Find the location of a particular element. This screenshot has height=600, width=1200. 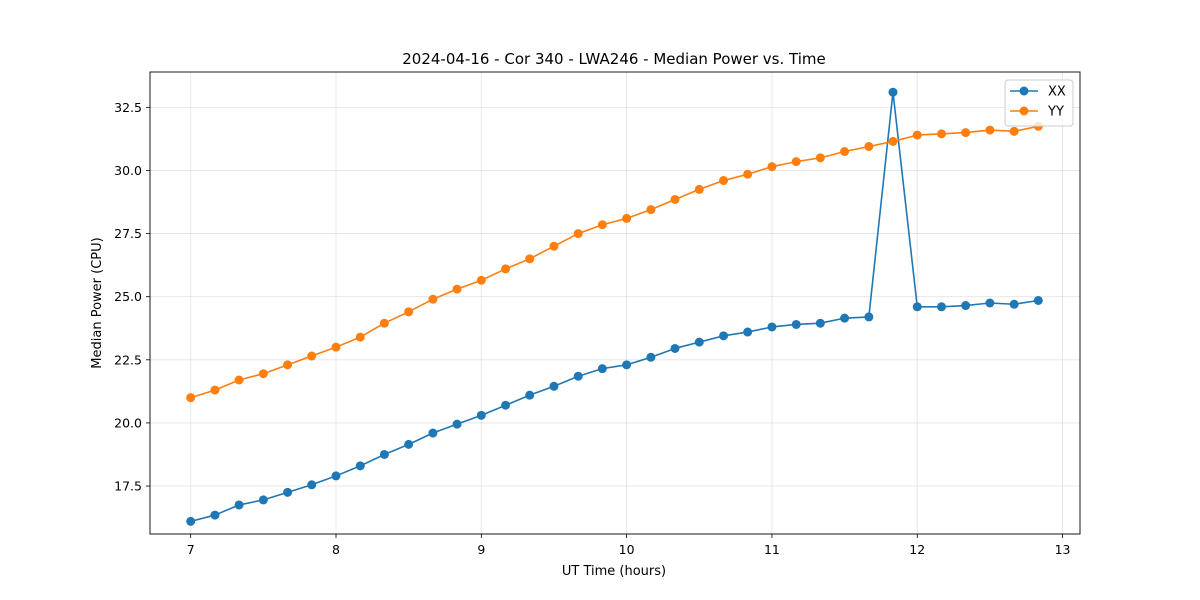

y-tick-label: 20.0 is located at coordinates (128, 422).